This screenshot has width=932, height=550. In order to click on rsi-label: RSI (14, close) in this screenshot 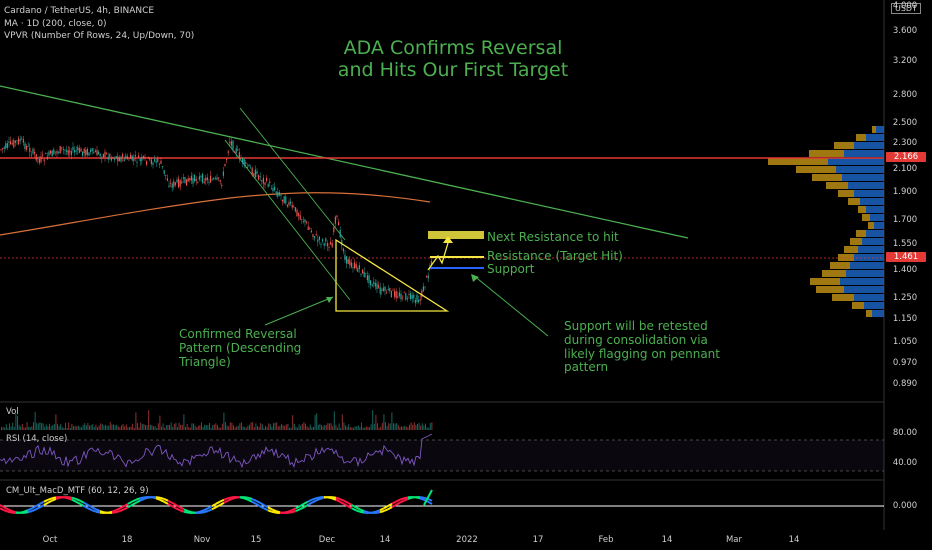, I will do `click(37, 439)`.